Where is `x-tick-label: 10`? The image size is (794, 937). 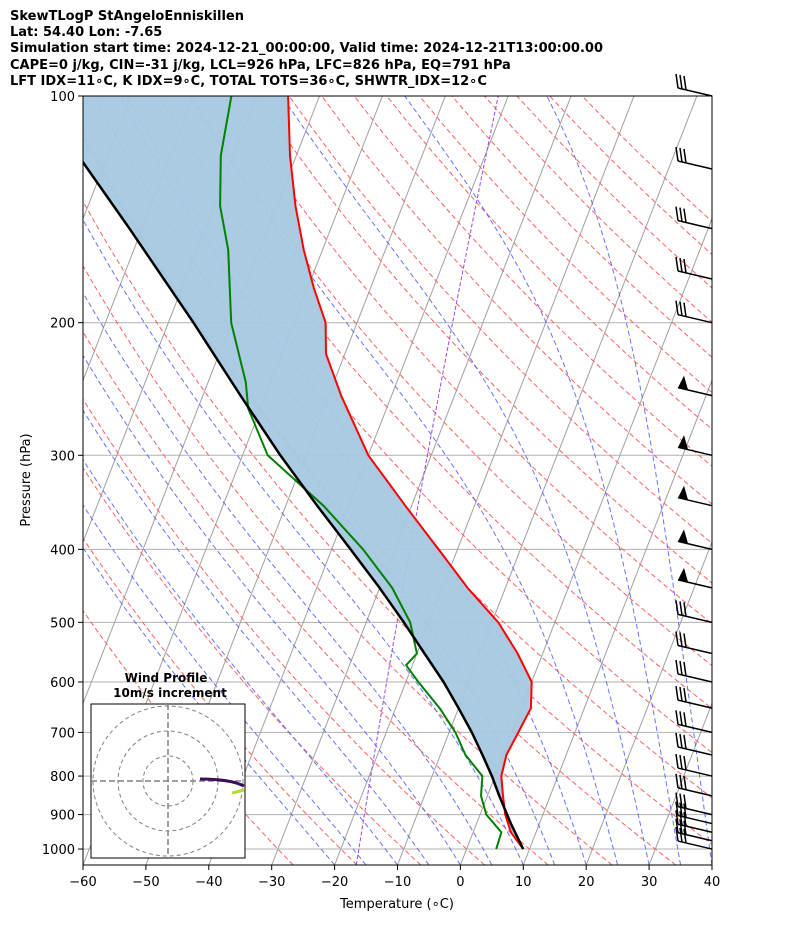
x-tick-label: 10 is located at coordinates (523, 882).